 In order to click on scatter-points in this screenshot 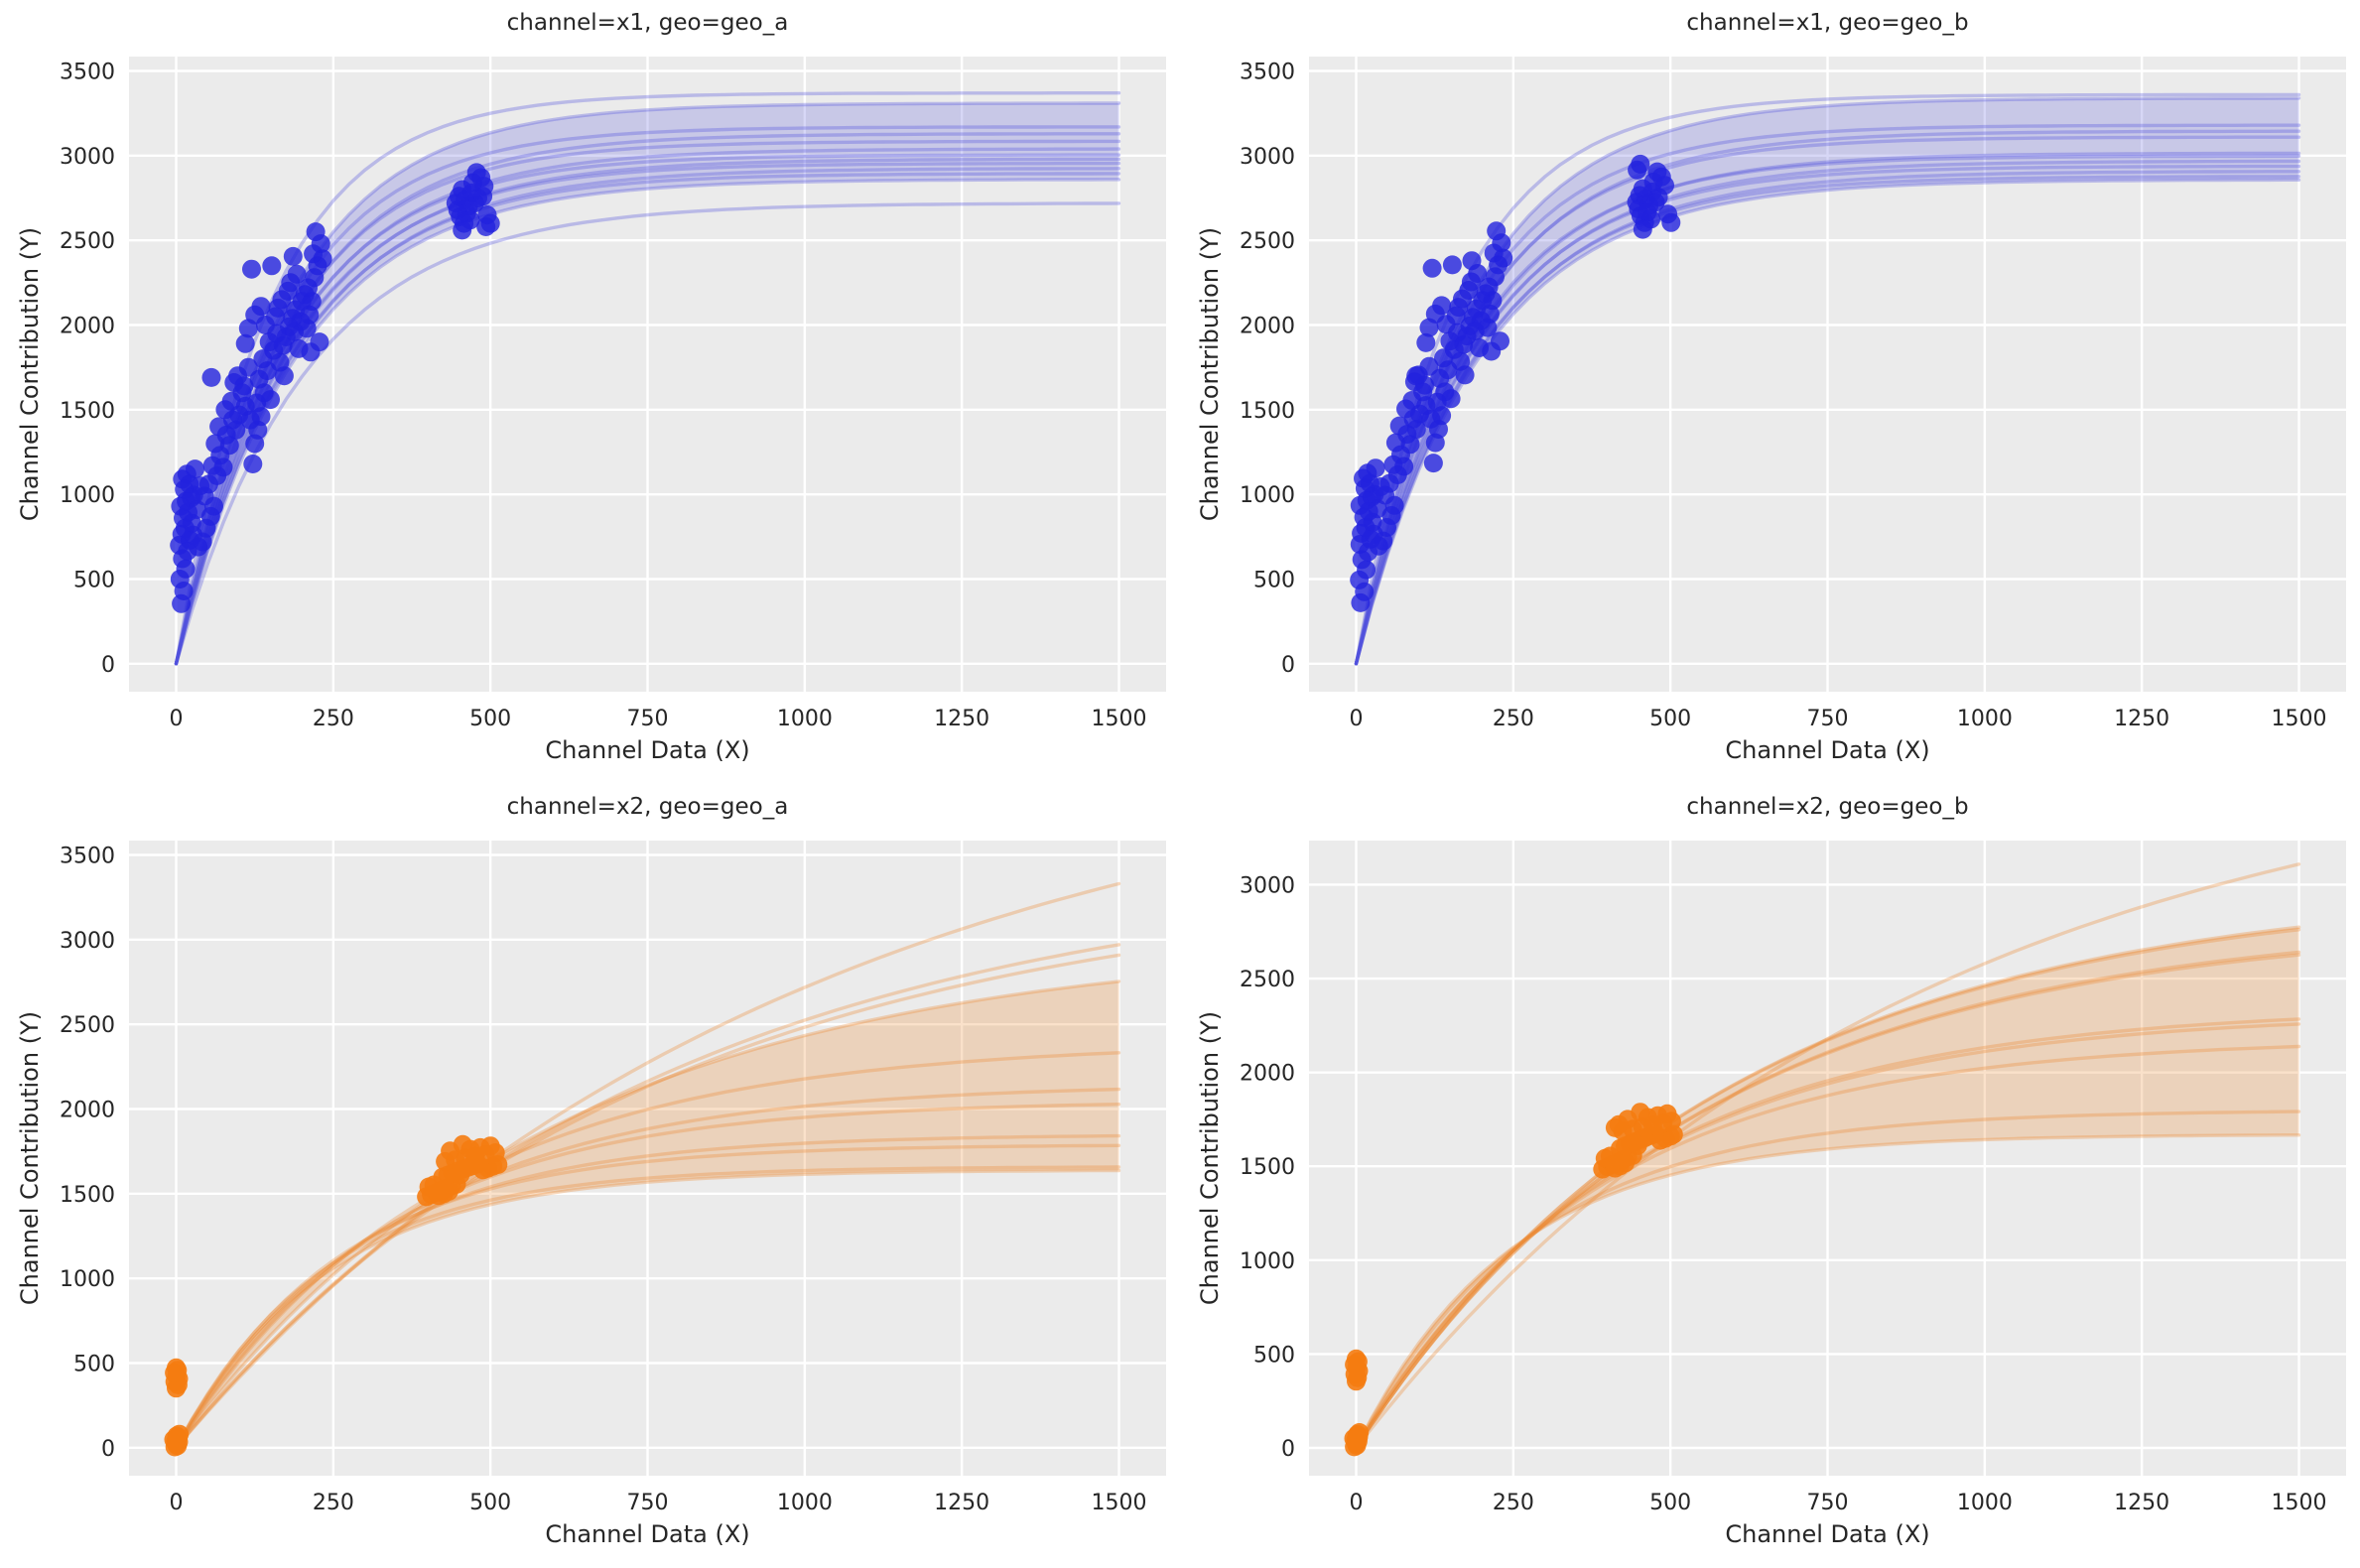, I will do `click(1513, 1280)`.